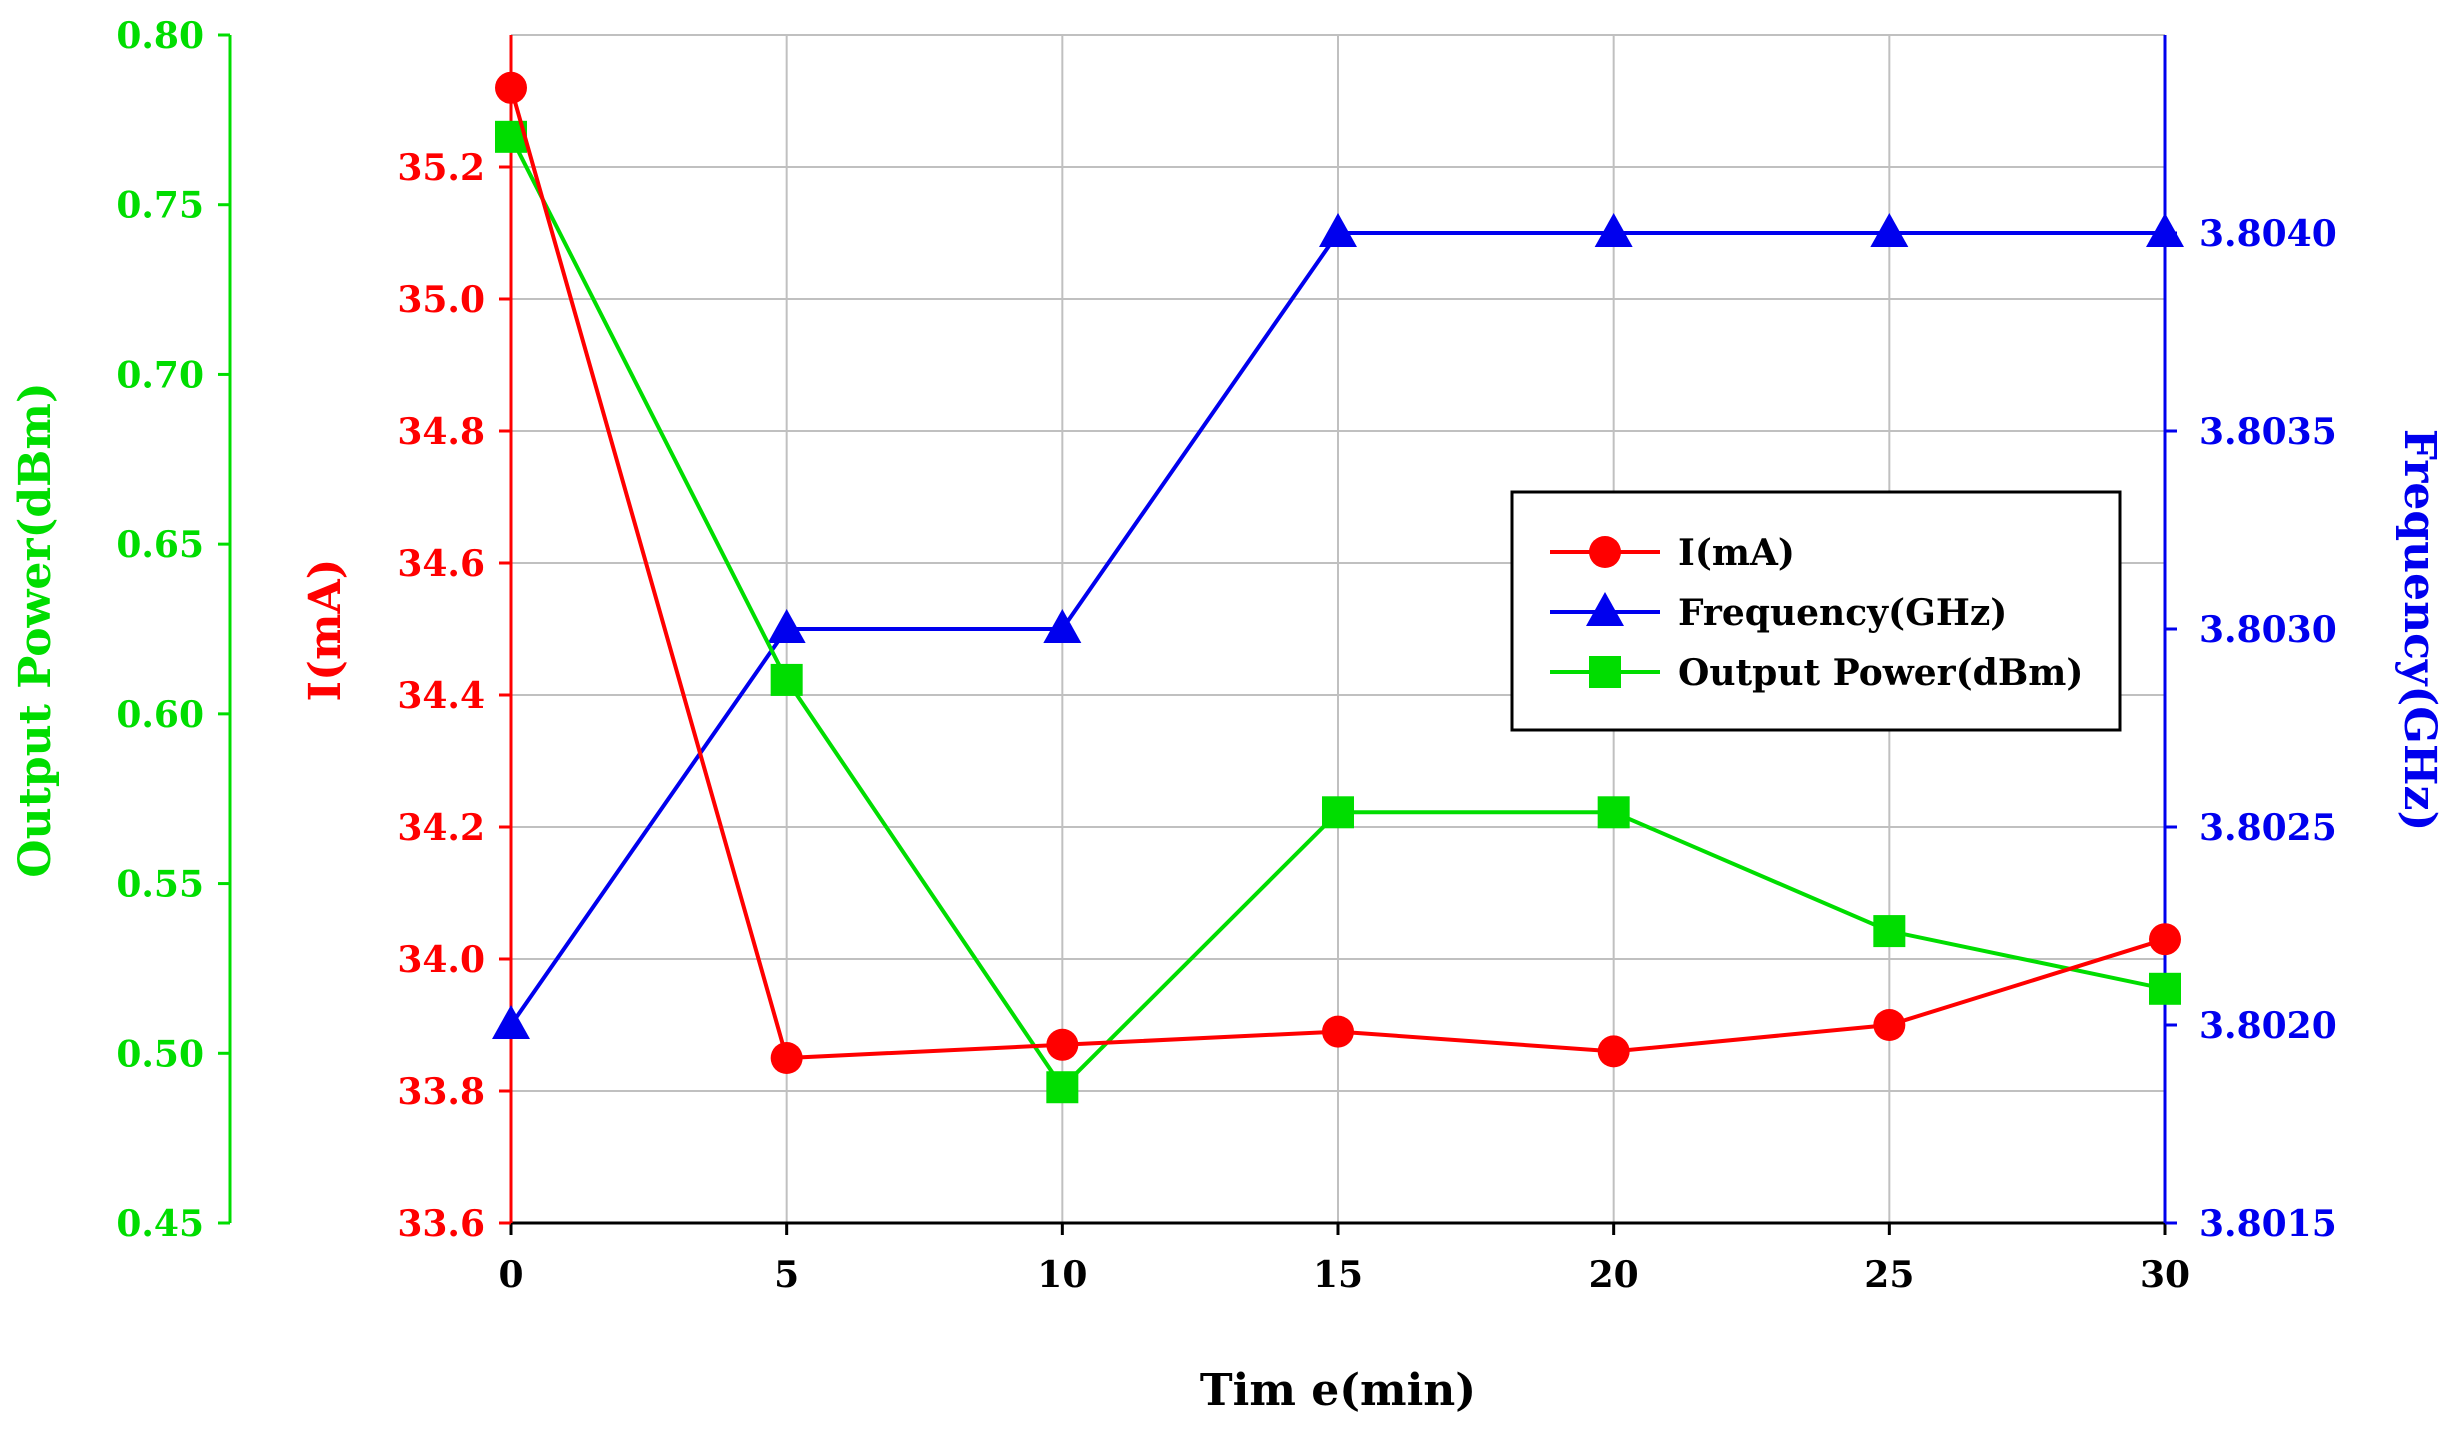 This screenshot has width=2458, height=1438. What do you see at coordinates (1338, 1275) in the screenshot?
I see `x-tick-label: 15` at bounding box center [1338, 1275].